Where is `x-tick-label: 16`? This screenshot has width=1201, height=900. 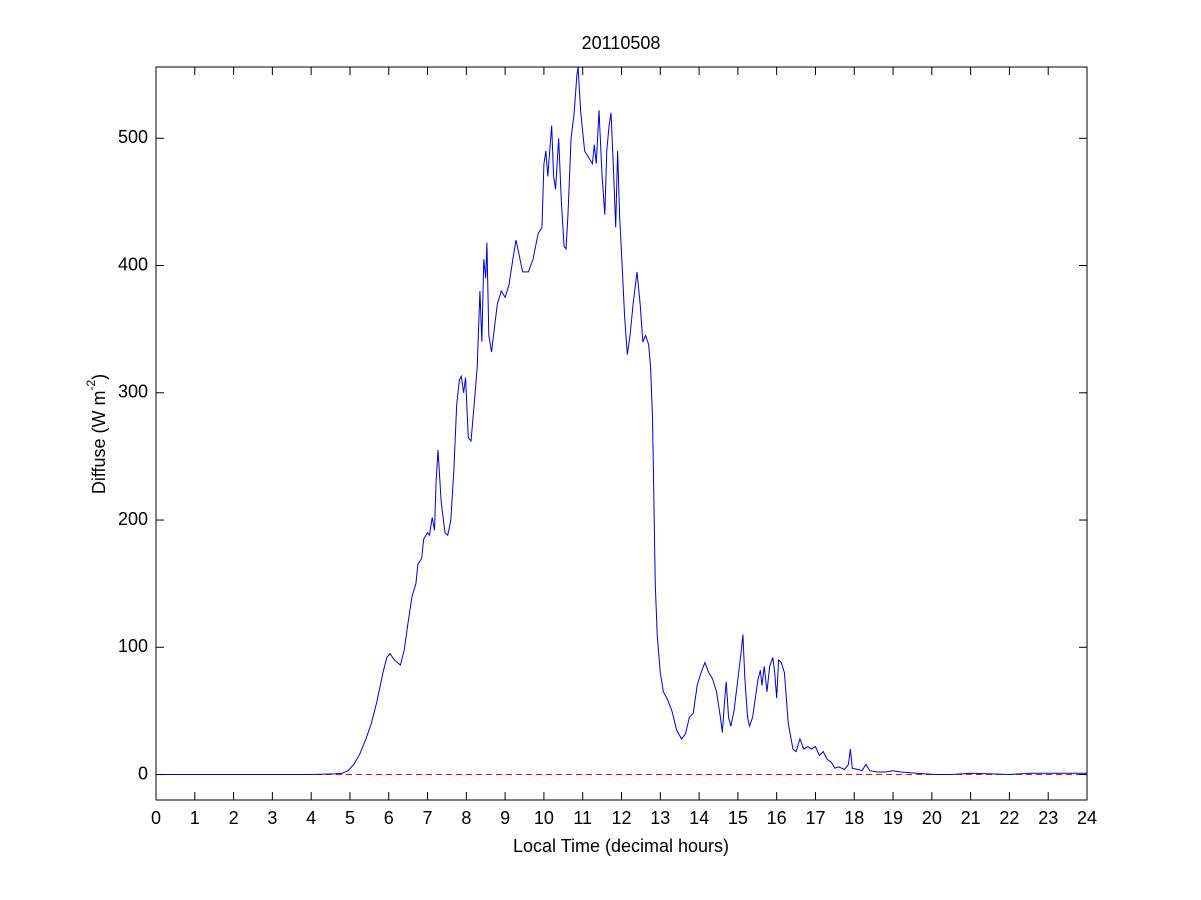
x-tick-label: 16 is located at coordinates (777, 818).